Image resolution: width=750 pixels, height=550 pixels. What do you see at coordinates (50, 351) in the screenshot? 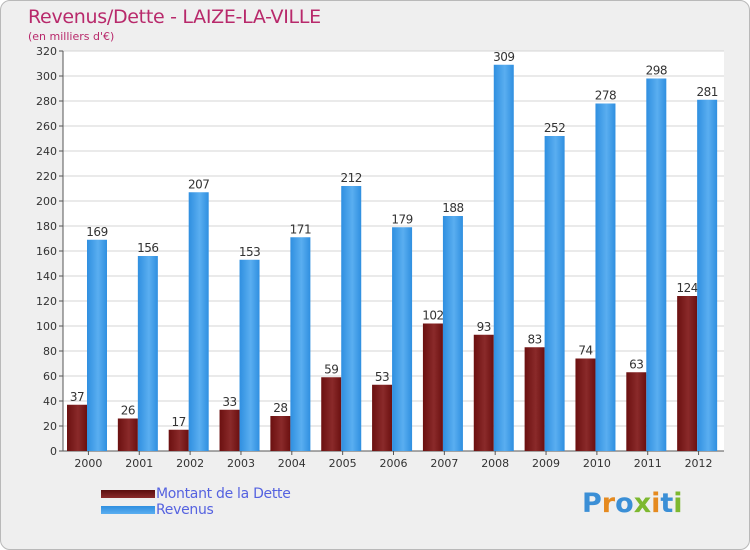
I see `y-tick-label: 80` at bounding box center [50, 351].